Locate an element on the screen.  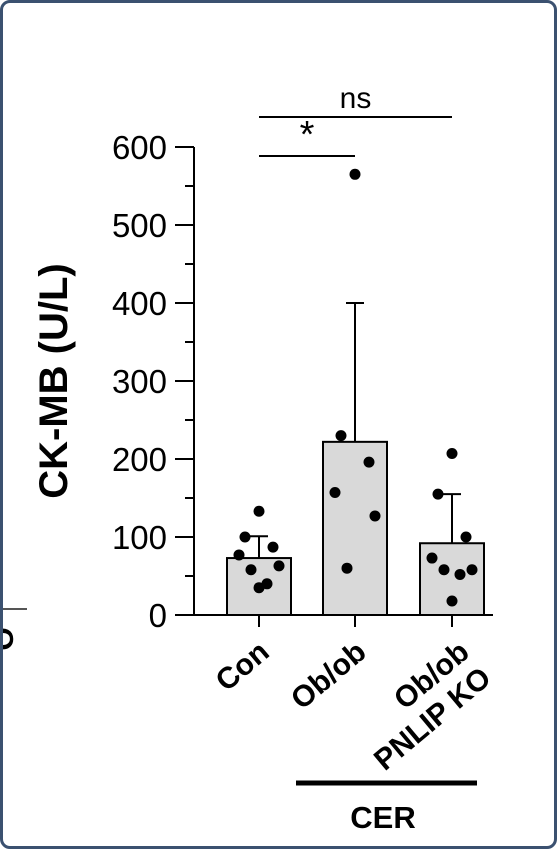
x-tick-label-line: Ob/ob is located at coordinates (329, 675).